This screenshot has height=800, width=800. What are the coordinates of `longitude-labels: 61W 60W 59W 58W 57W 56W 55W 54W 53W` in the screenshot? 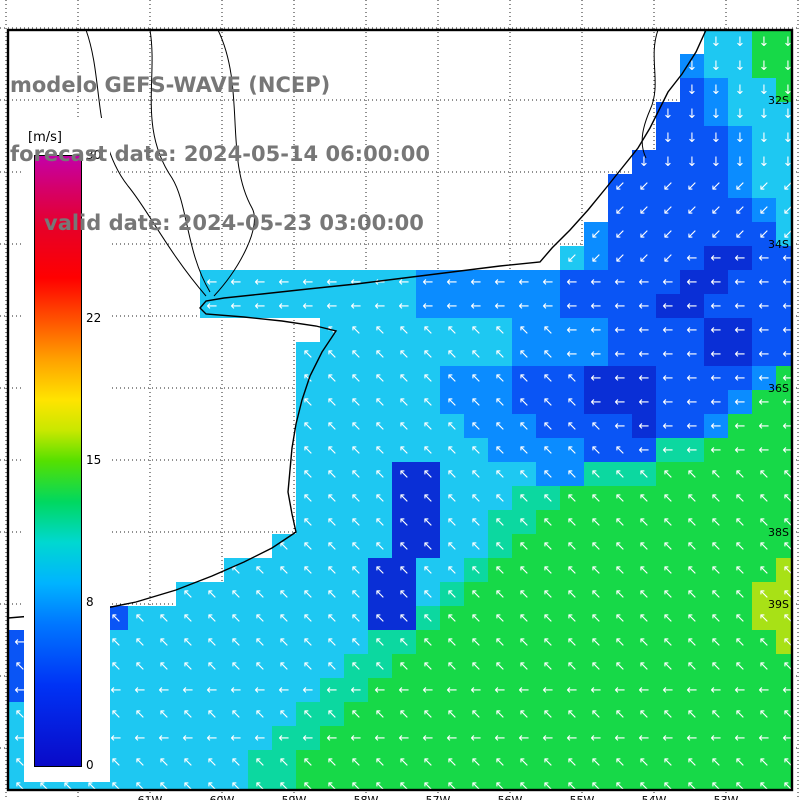 It's located at (438, 797).